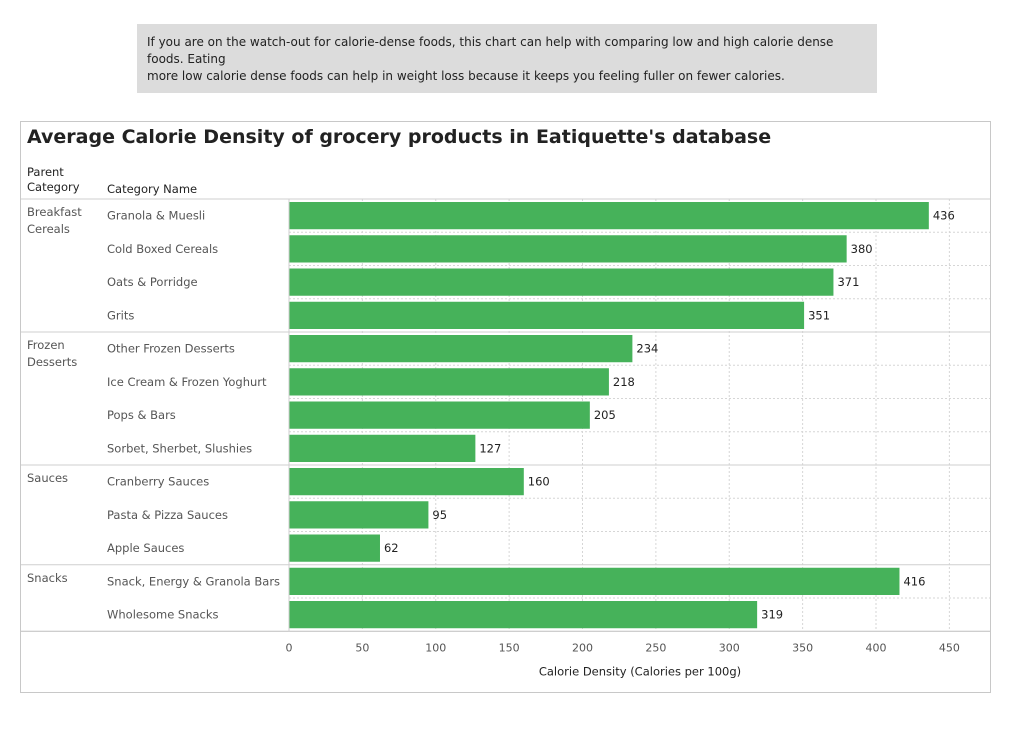  I want to click on data-label: 62, so click(391, 548).